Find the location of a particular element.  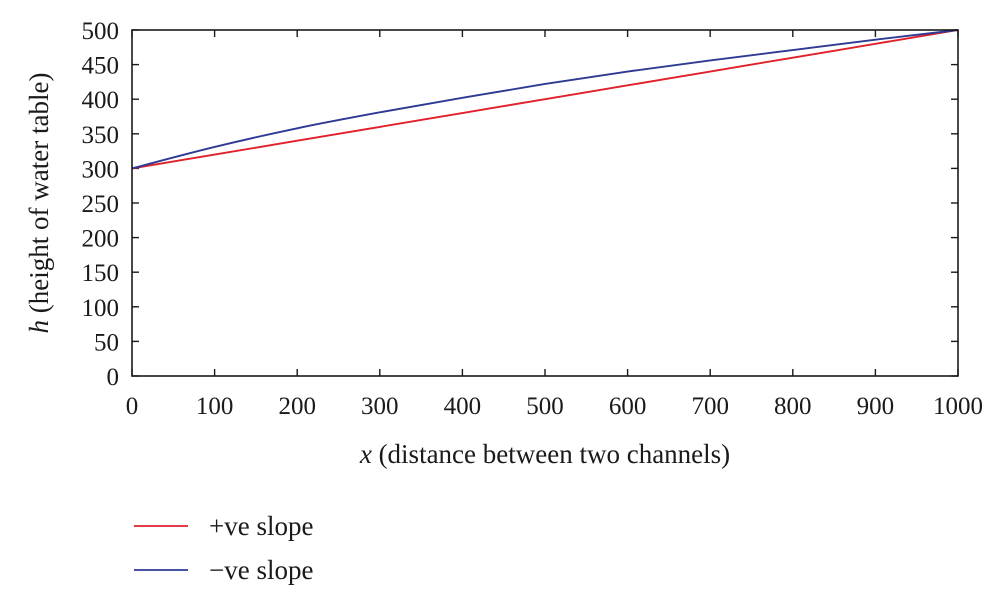

x-tick-label: 900 is located at coordinates (876, 406).